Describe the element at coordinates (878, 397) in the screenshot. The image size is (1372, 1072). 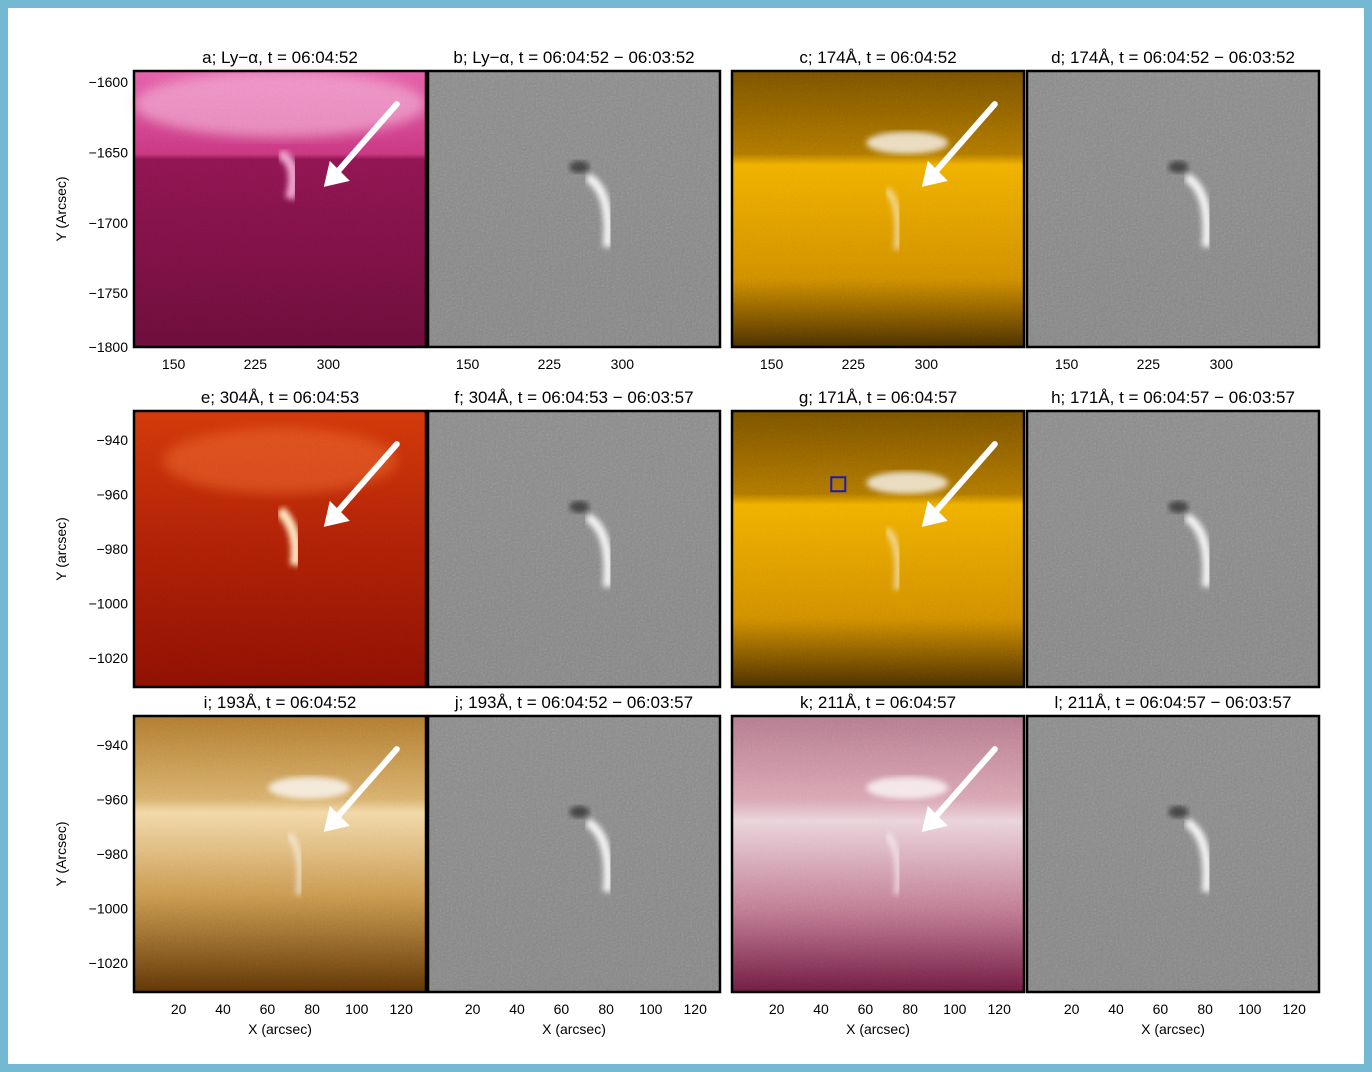
I see `panel-title: g; 171Å, t = 06:04:57` at that location.